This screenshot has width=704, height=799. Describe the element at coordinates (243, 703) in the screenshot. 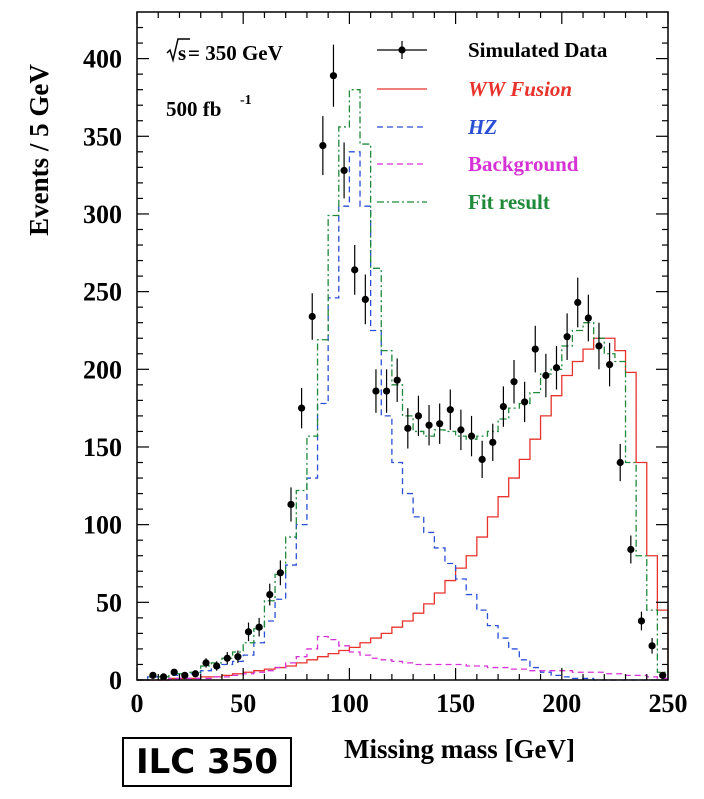

I see `x-tick-label: 50` at that location.